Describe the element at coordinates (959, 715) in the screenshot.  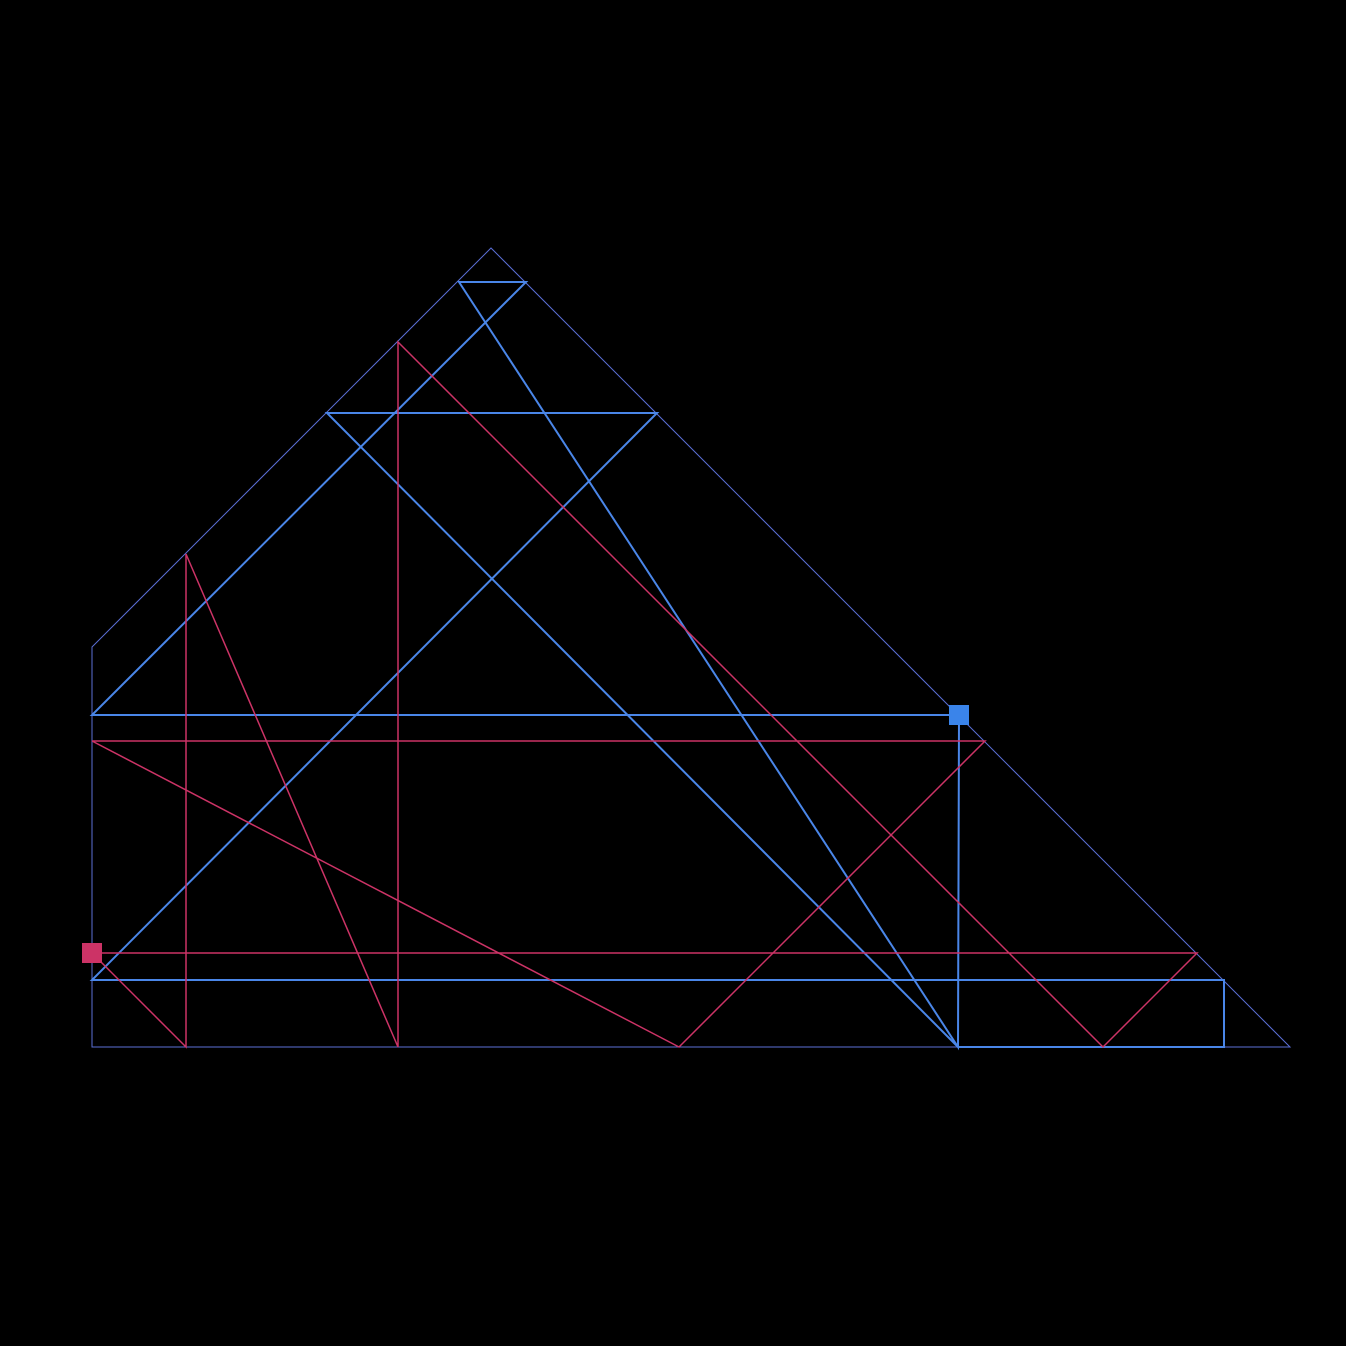
I see `blue-start-marker` at that location.